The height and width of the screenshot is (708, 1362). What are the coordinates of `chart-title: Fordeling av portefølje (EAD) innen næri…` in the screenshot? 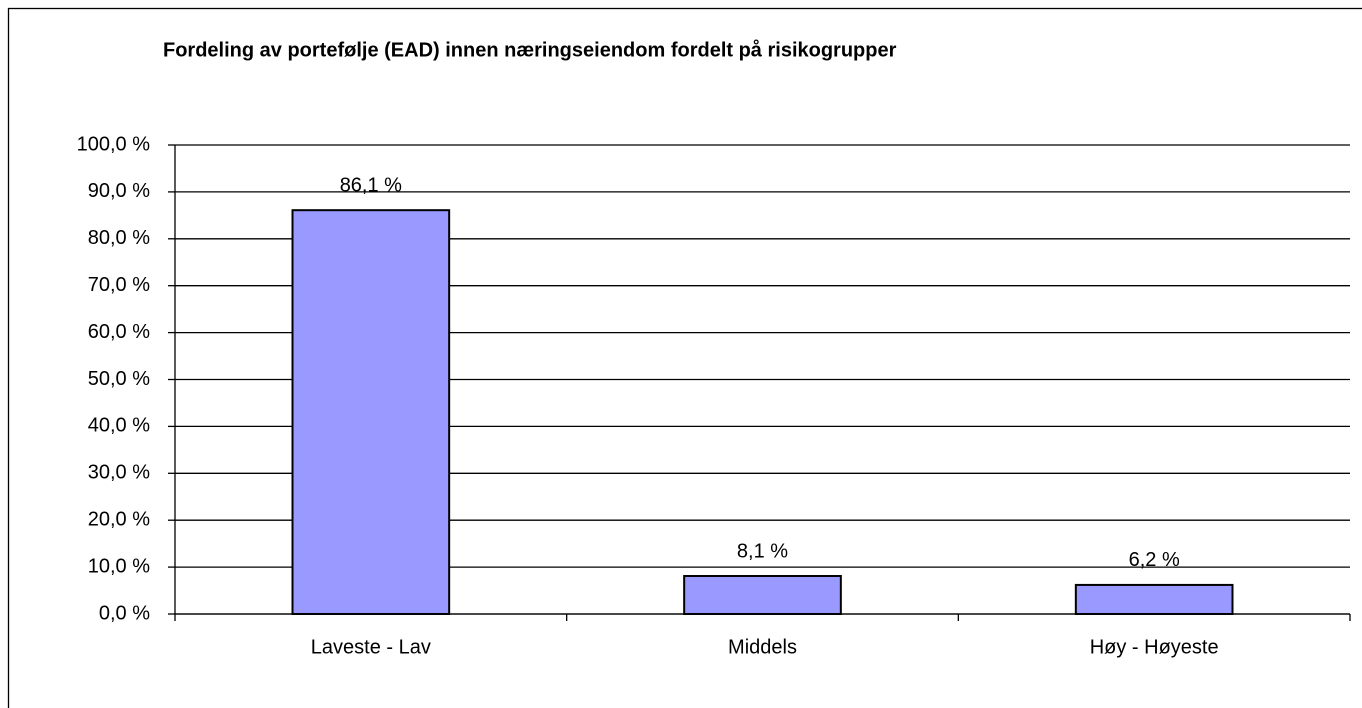 It's located at (530, 49).